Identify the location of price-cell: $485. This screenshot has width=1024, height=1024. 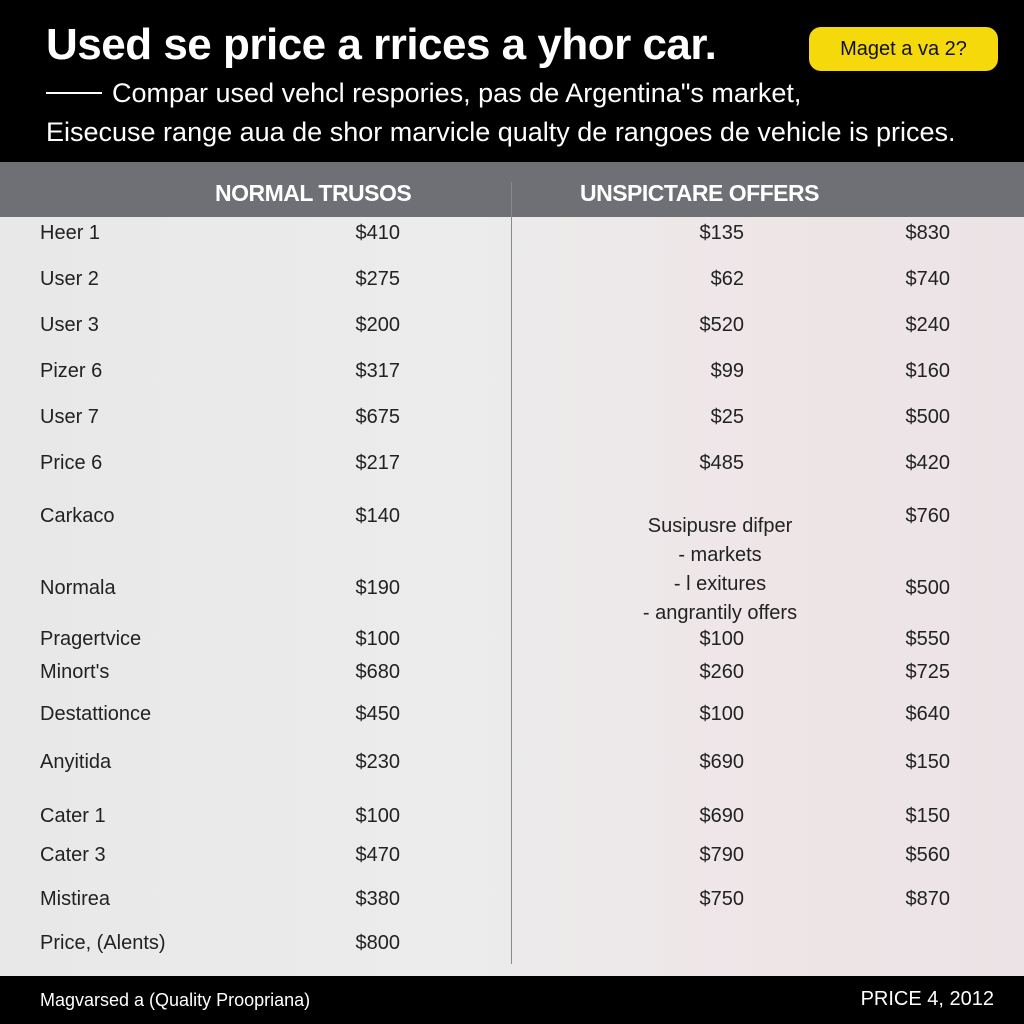
(722, 463).